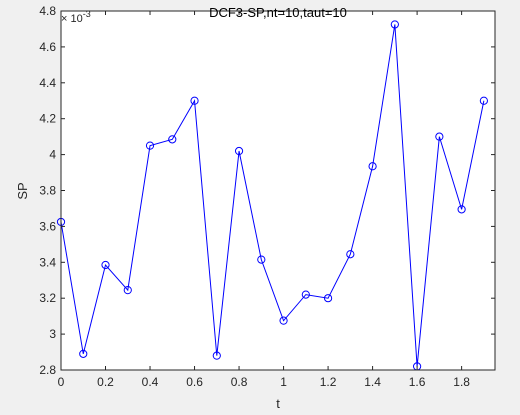 The height and width of the screenshot is (415, 520). Describe the element at coordinates (105, 382) in the screenshot. I see `x-tick-label: 0.2` at that location.